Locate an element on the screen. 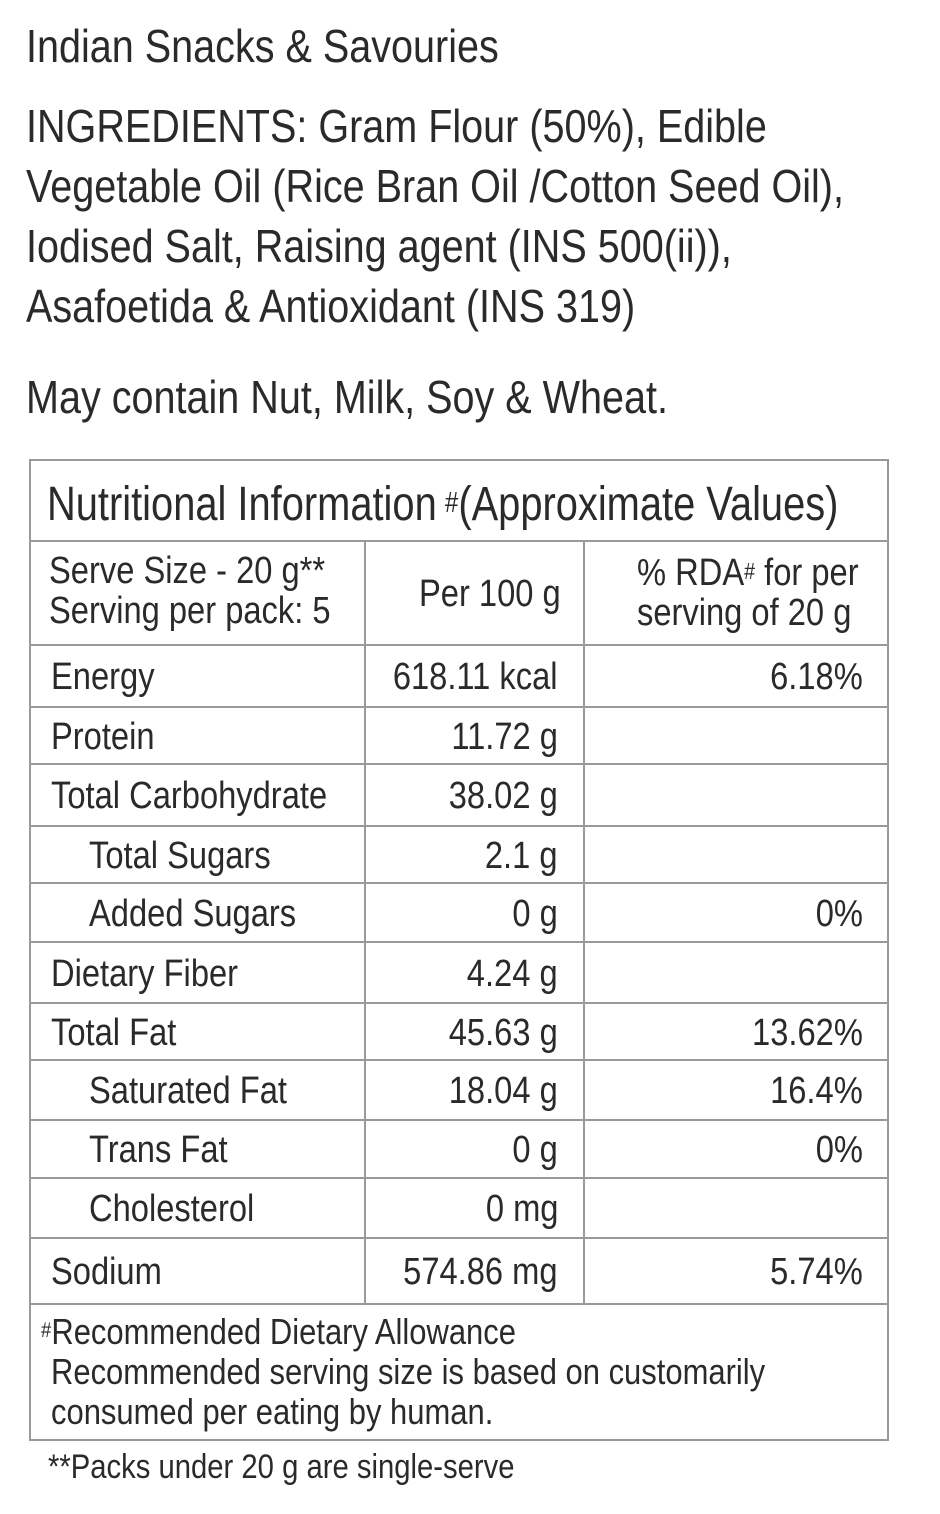 This screenshot has width=940, height=1514. rda-header-text-cont: for per is located at coordinates (807, 573).